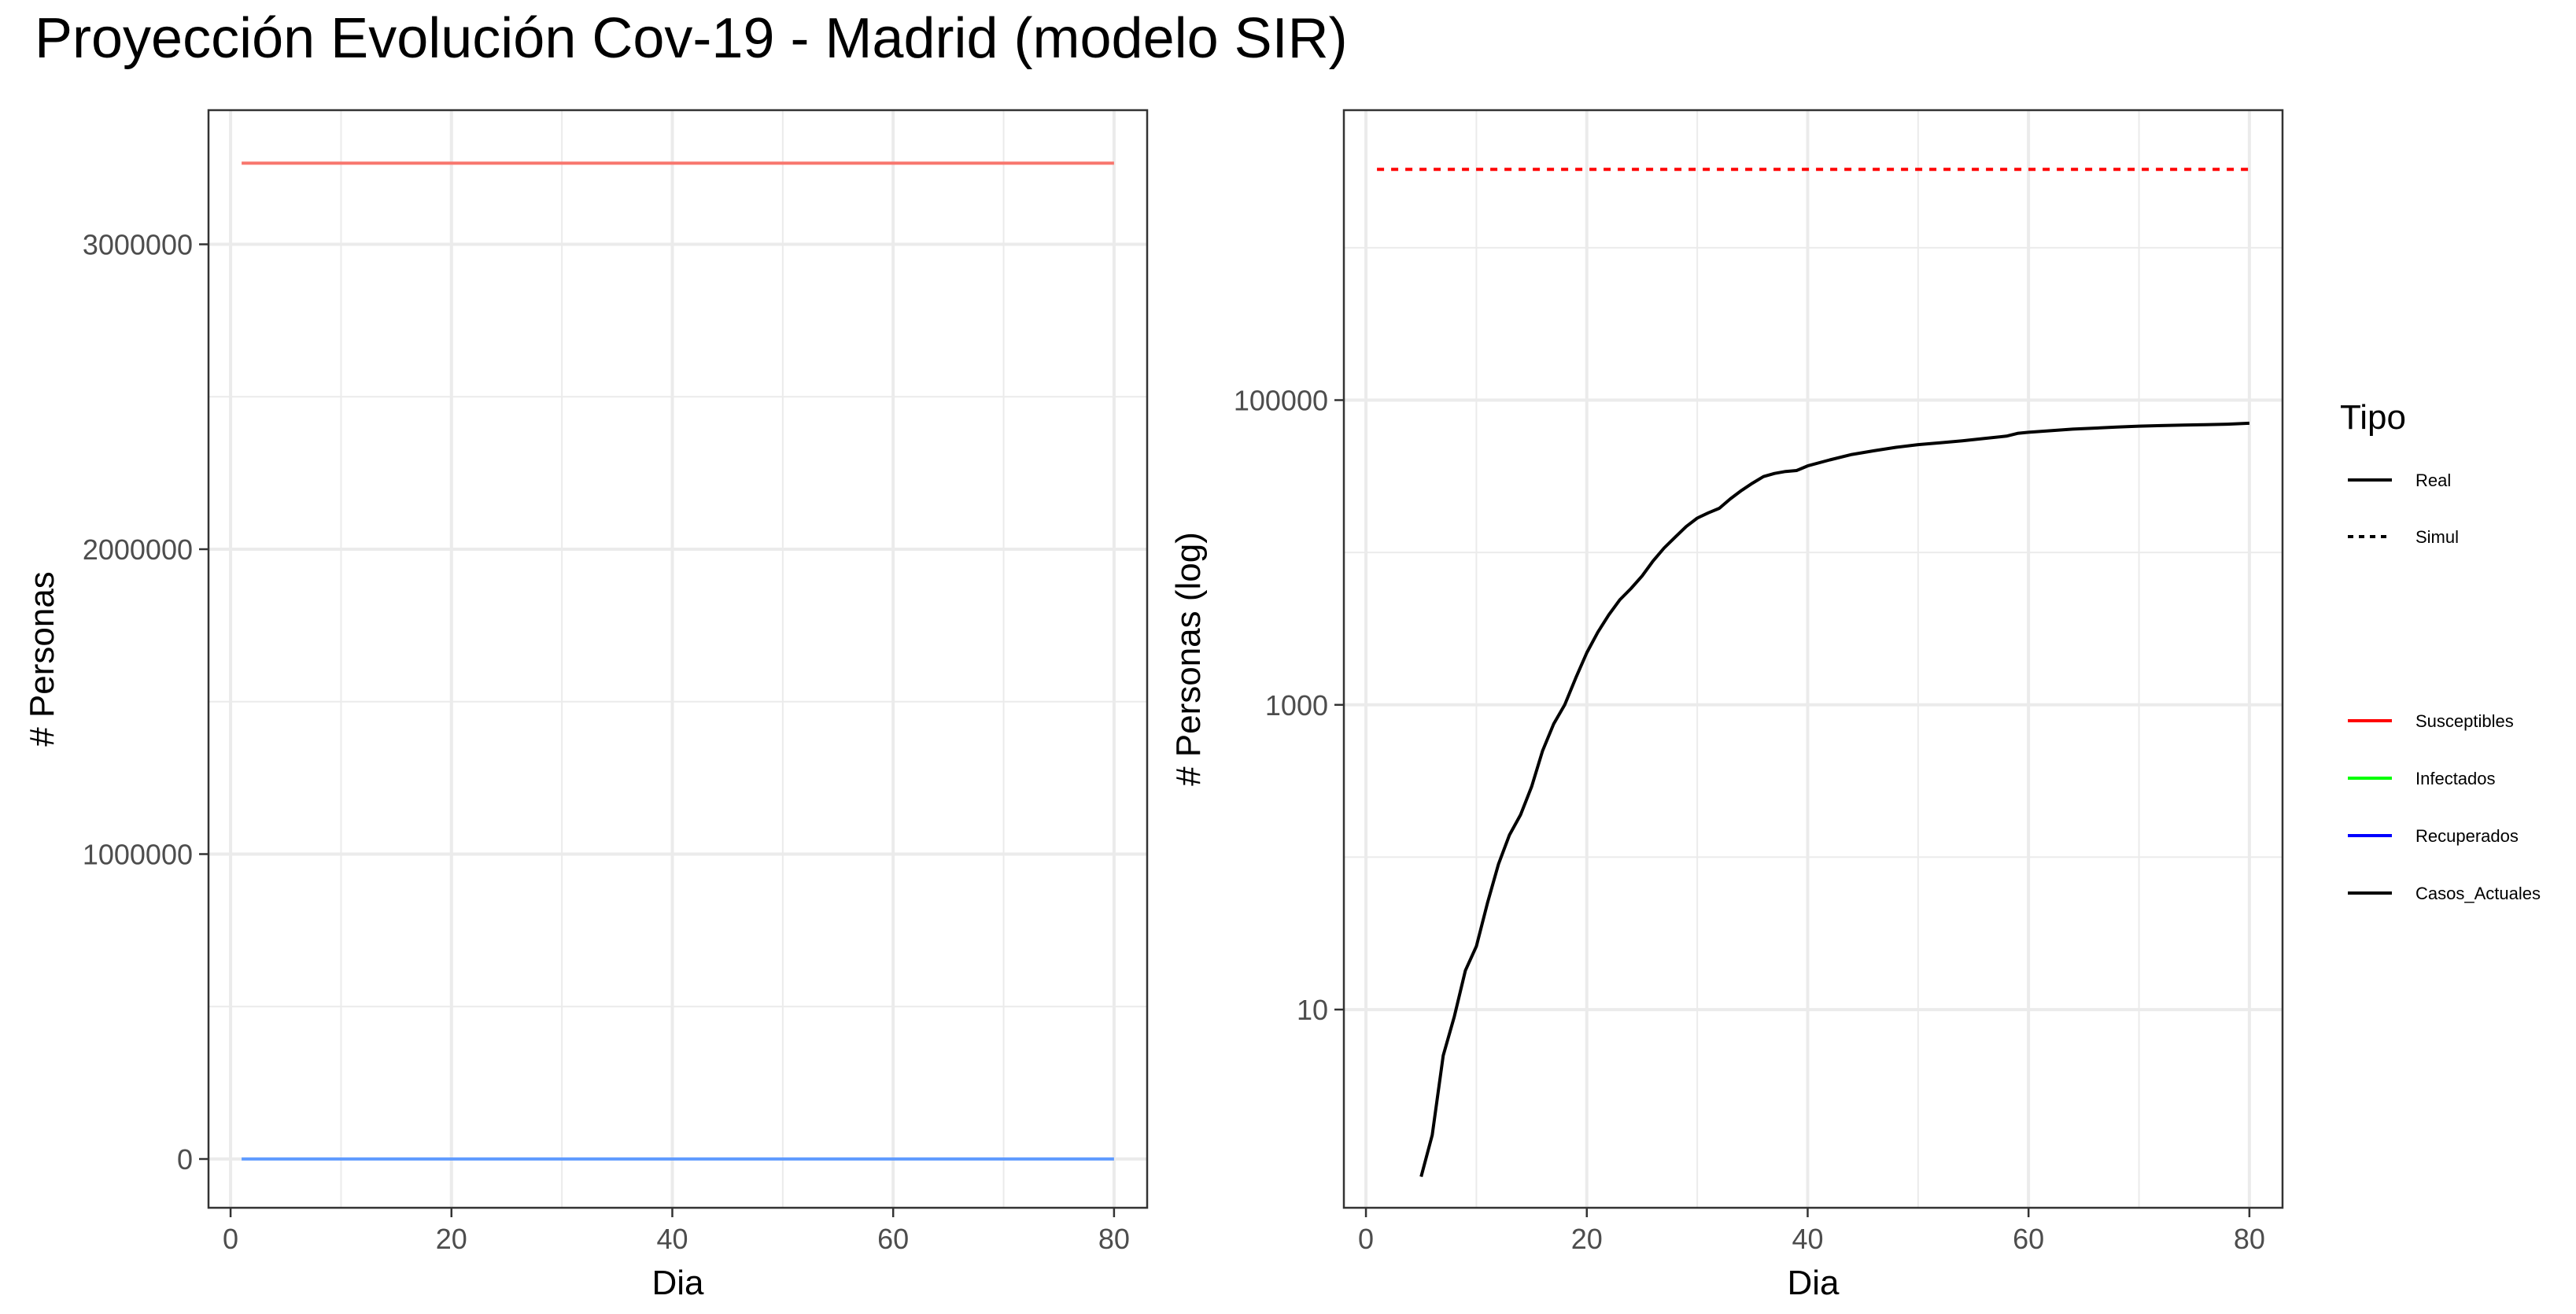  Describe the element at coordinates (2455, 779) in the screenshot. I see `legend-label-infectados: Infectados` at that location.